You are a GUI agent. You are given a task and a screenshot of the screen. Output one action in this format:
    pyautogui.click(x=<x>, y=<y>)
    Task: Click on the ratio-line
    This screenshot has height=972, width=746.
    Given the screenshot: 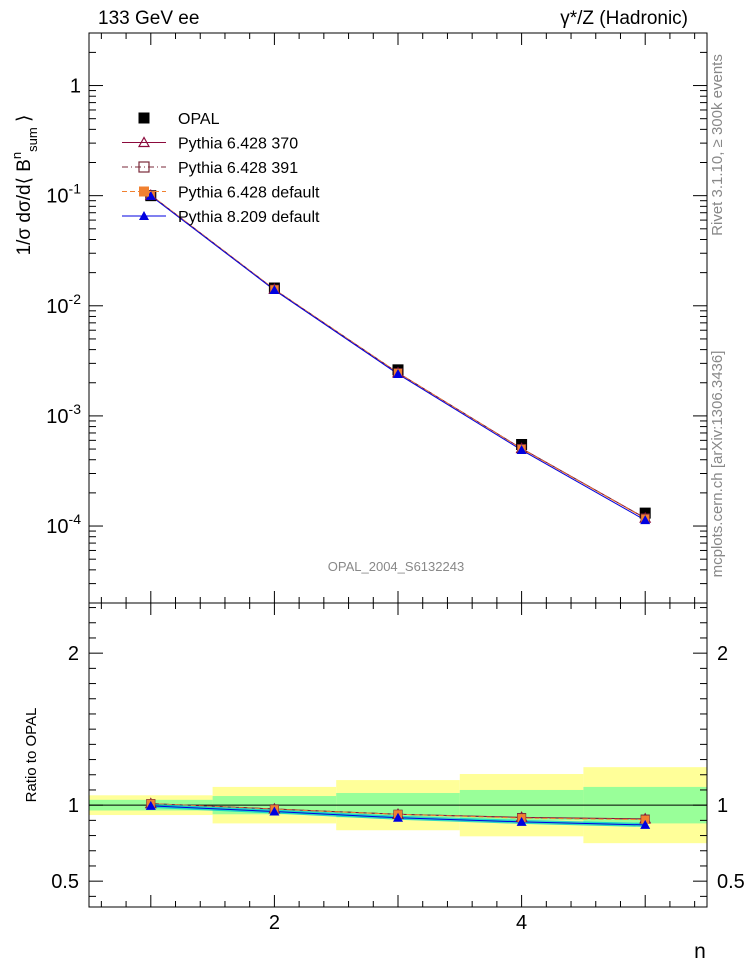 What is the action you would take?
    pyautogui.click(x=398, y=812)
    